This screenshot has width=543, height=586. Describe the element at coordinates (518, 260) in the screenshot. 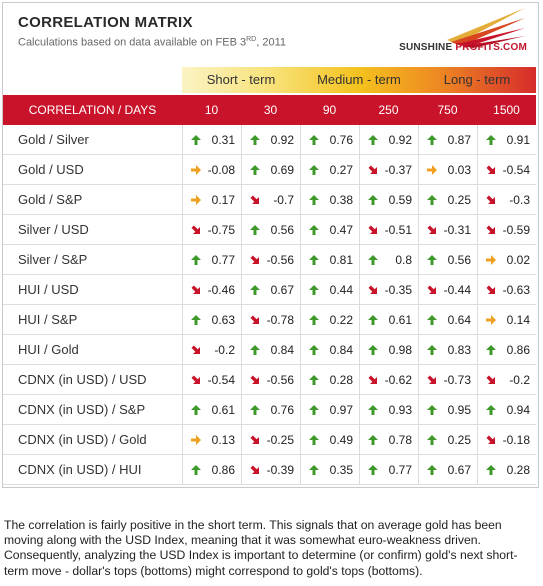

I see `correlation-value: 0.02` at that location.